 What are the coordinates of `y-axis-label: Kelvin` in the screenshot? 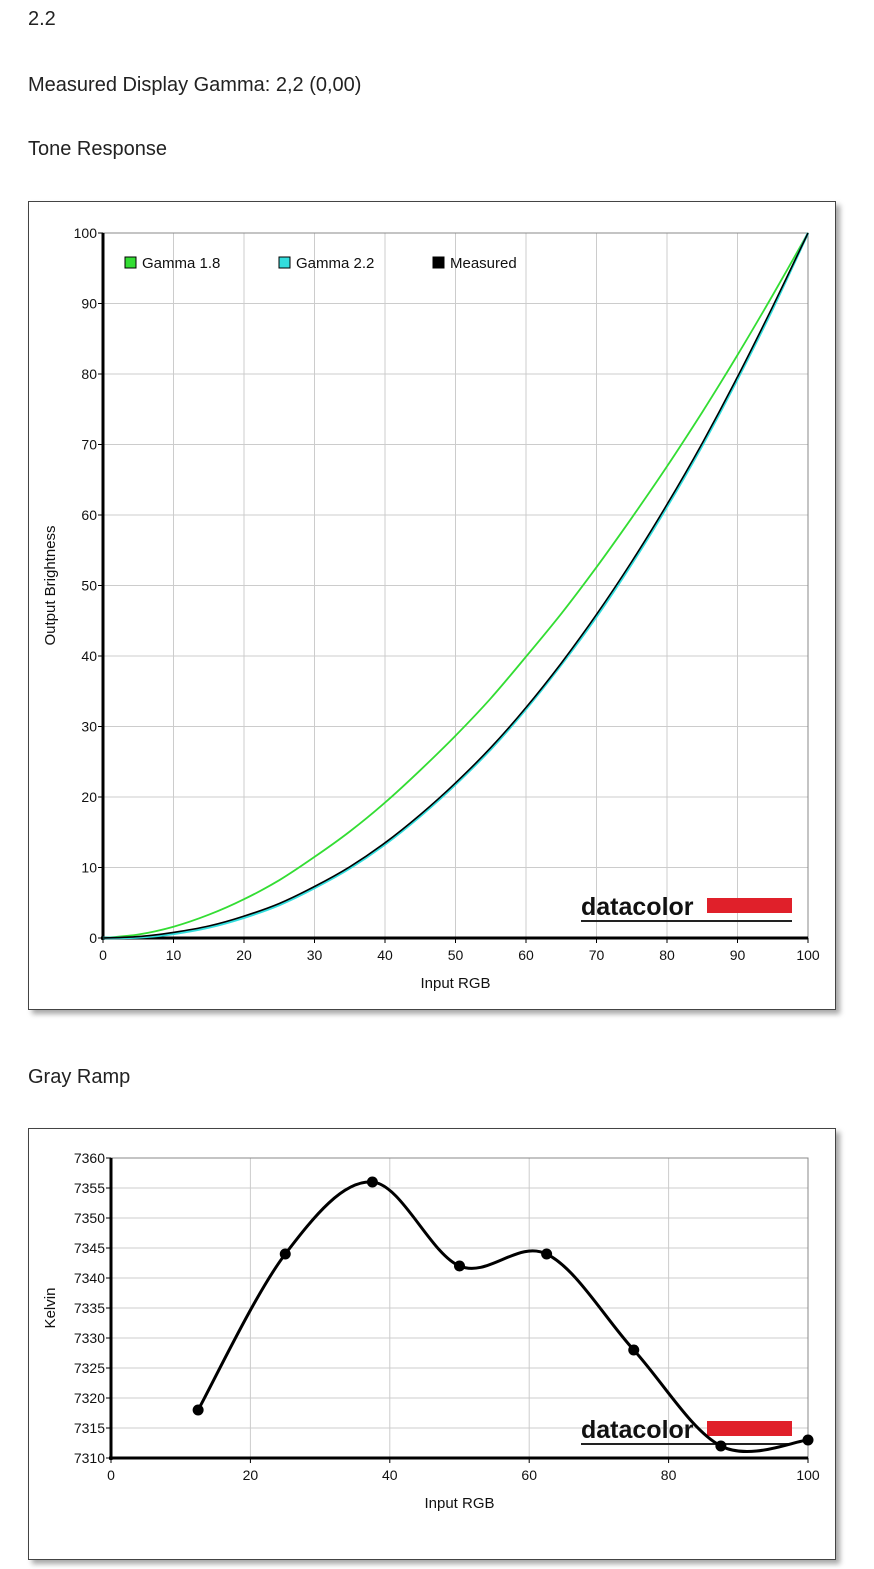 It's located at (50, 1308).